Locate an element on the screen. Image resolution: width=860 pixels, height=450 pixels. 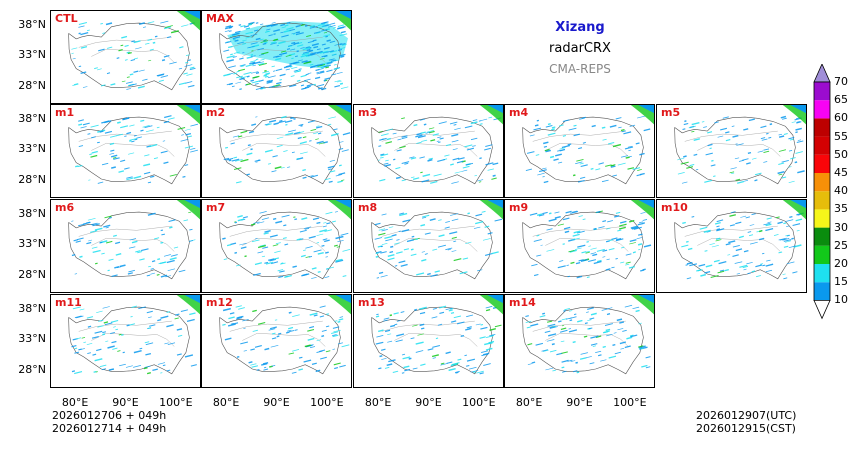
boundary-line is located at coordinates (432, 150).